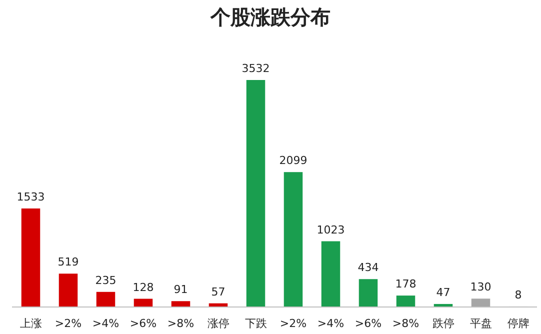  I want to click on data-label: 519, so click(68, 262).